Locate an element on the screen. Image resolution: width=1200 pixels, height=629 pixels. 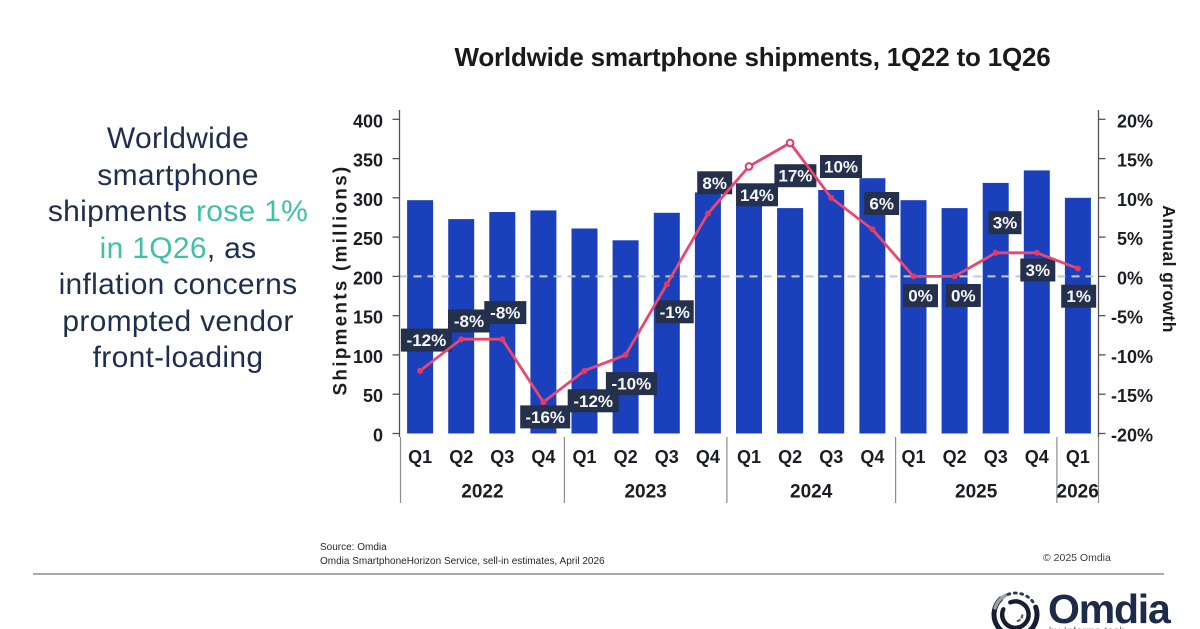
svg-text: 14% is located at coordinates (757, 195).